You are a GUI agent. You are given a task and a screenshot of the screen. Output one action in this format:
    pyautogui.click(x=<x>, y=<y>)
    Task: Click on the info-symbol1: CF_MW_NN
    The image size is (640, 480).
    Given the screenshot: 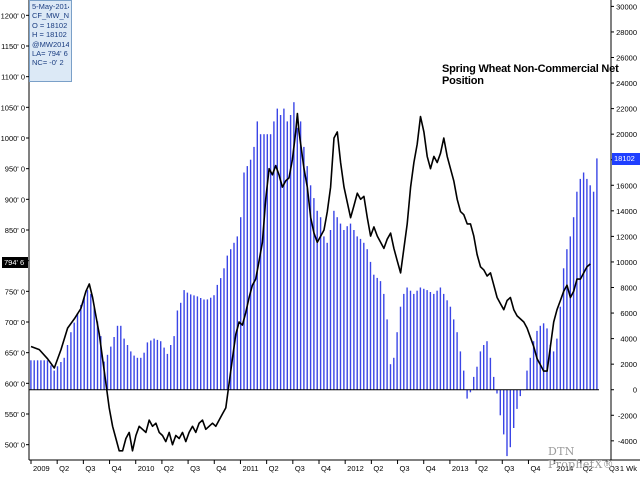 What is the action you would take?
    pyautogui.click(x=50, y=16)
    